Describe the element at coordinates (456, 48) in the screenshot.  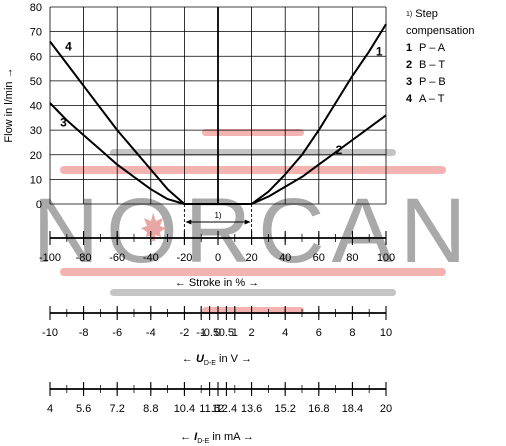
I see `legend-item-1: 1 P – A` at that location.